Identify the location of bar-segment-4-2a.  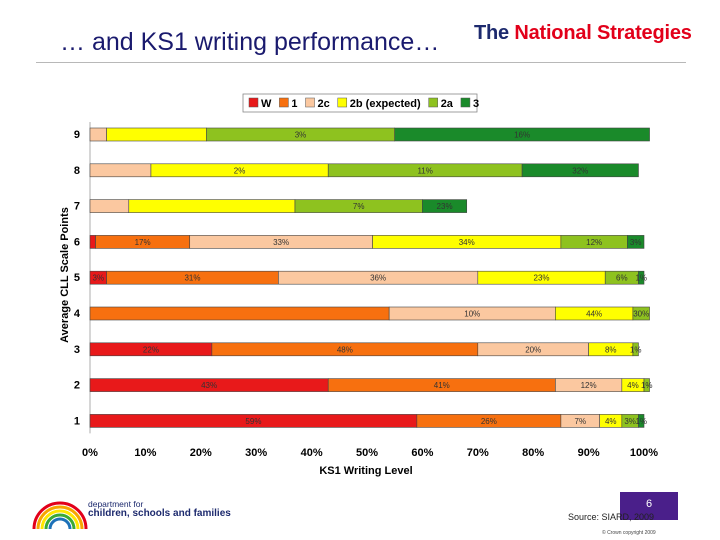
(641, 313).